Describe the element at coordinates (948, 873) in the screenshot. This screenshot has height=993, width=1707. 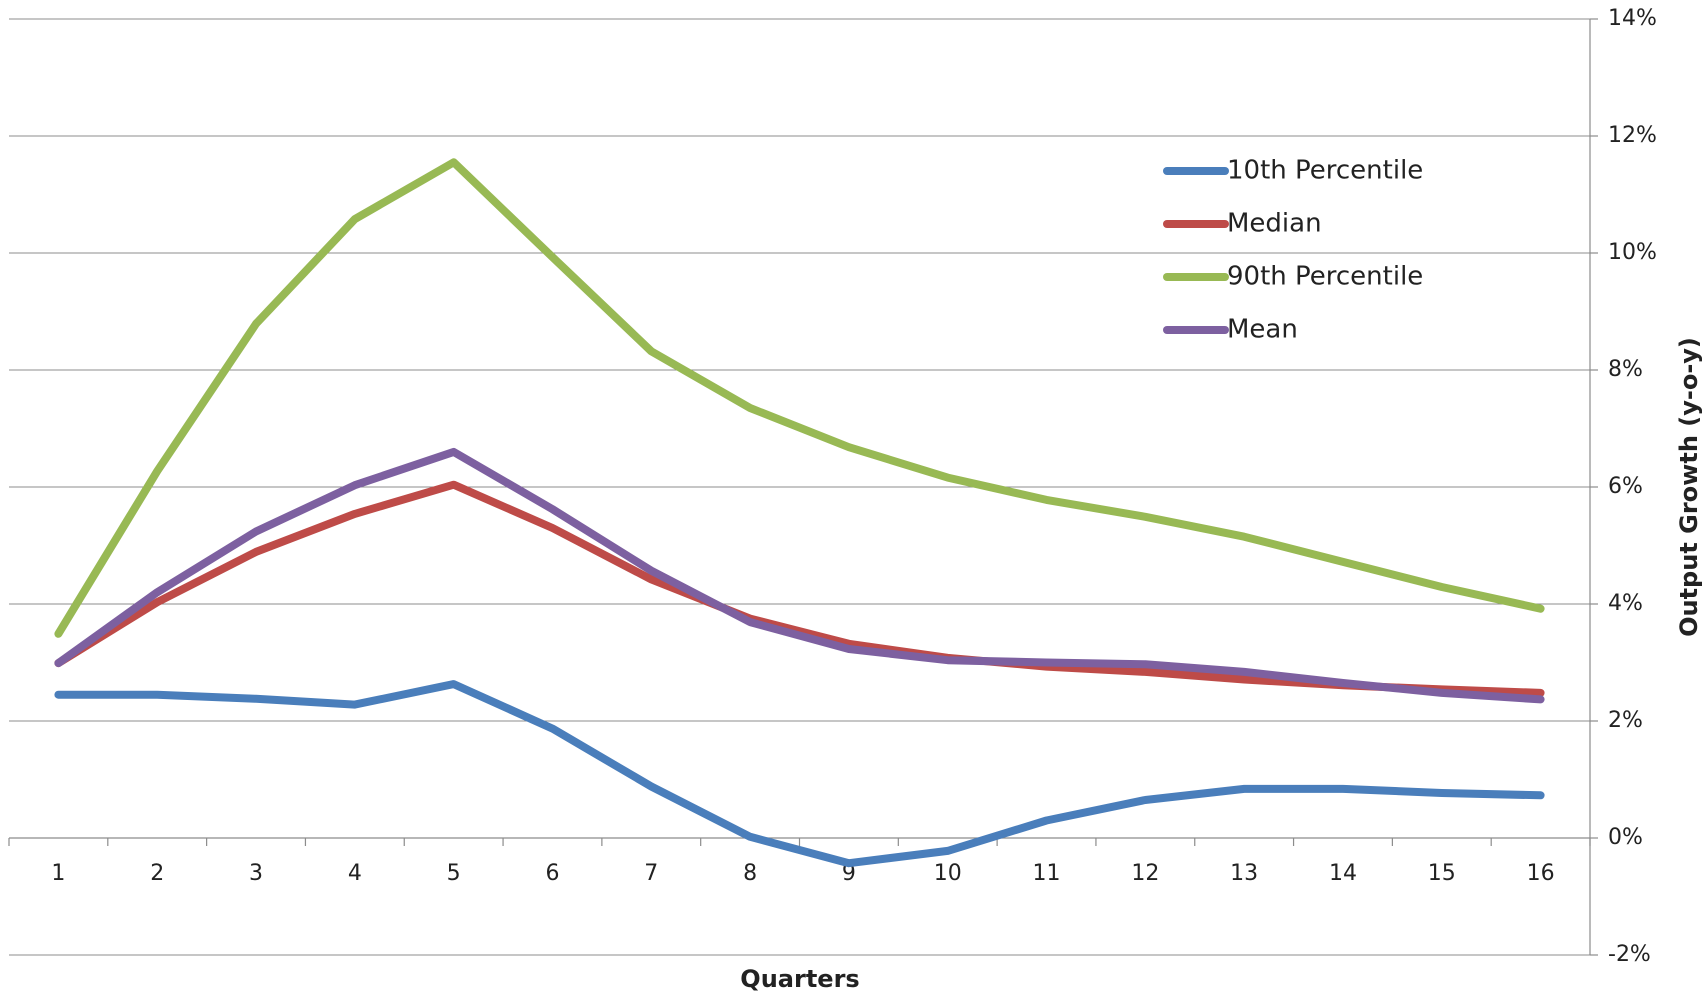
I see `x-tick-label: 10` at that location.